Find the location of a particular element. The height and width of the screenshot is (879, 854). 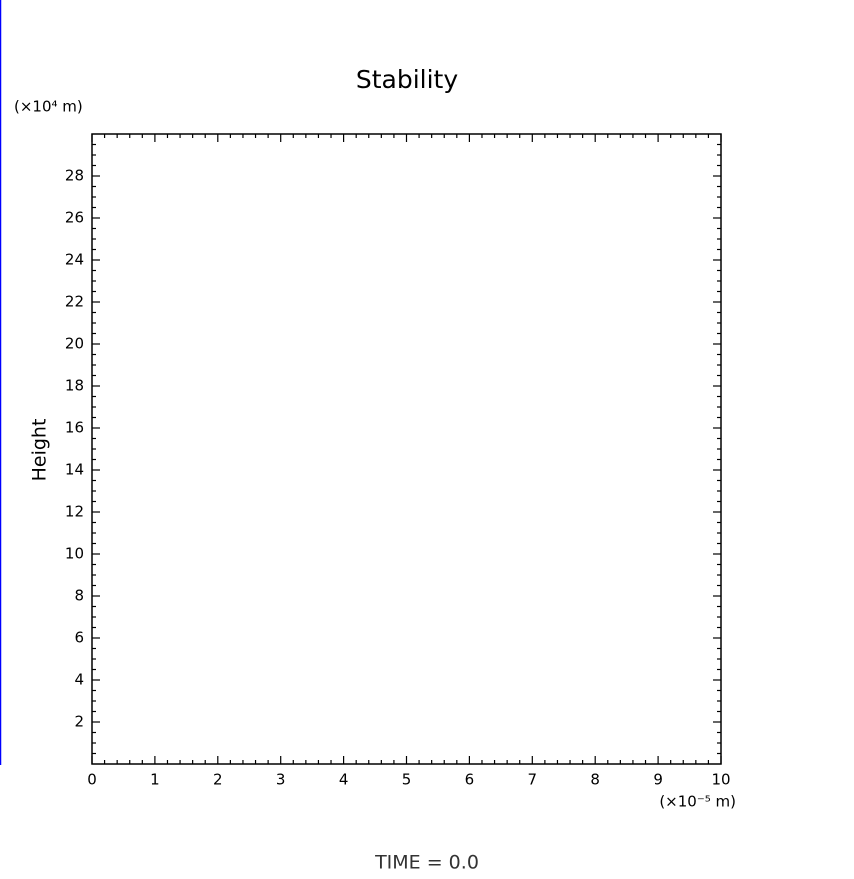

y-tick-label: 16 is located at coordinates (74, 428).